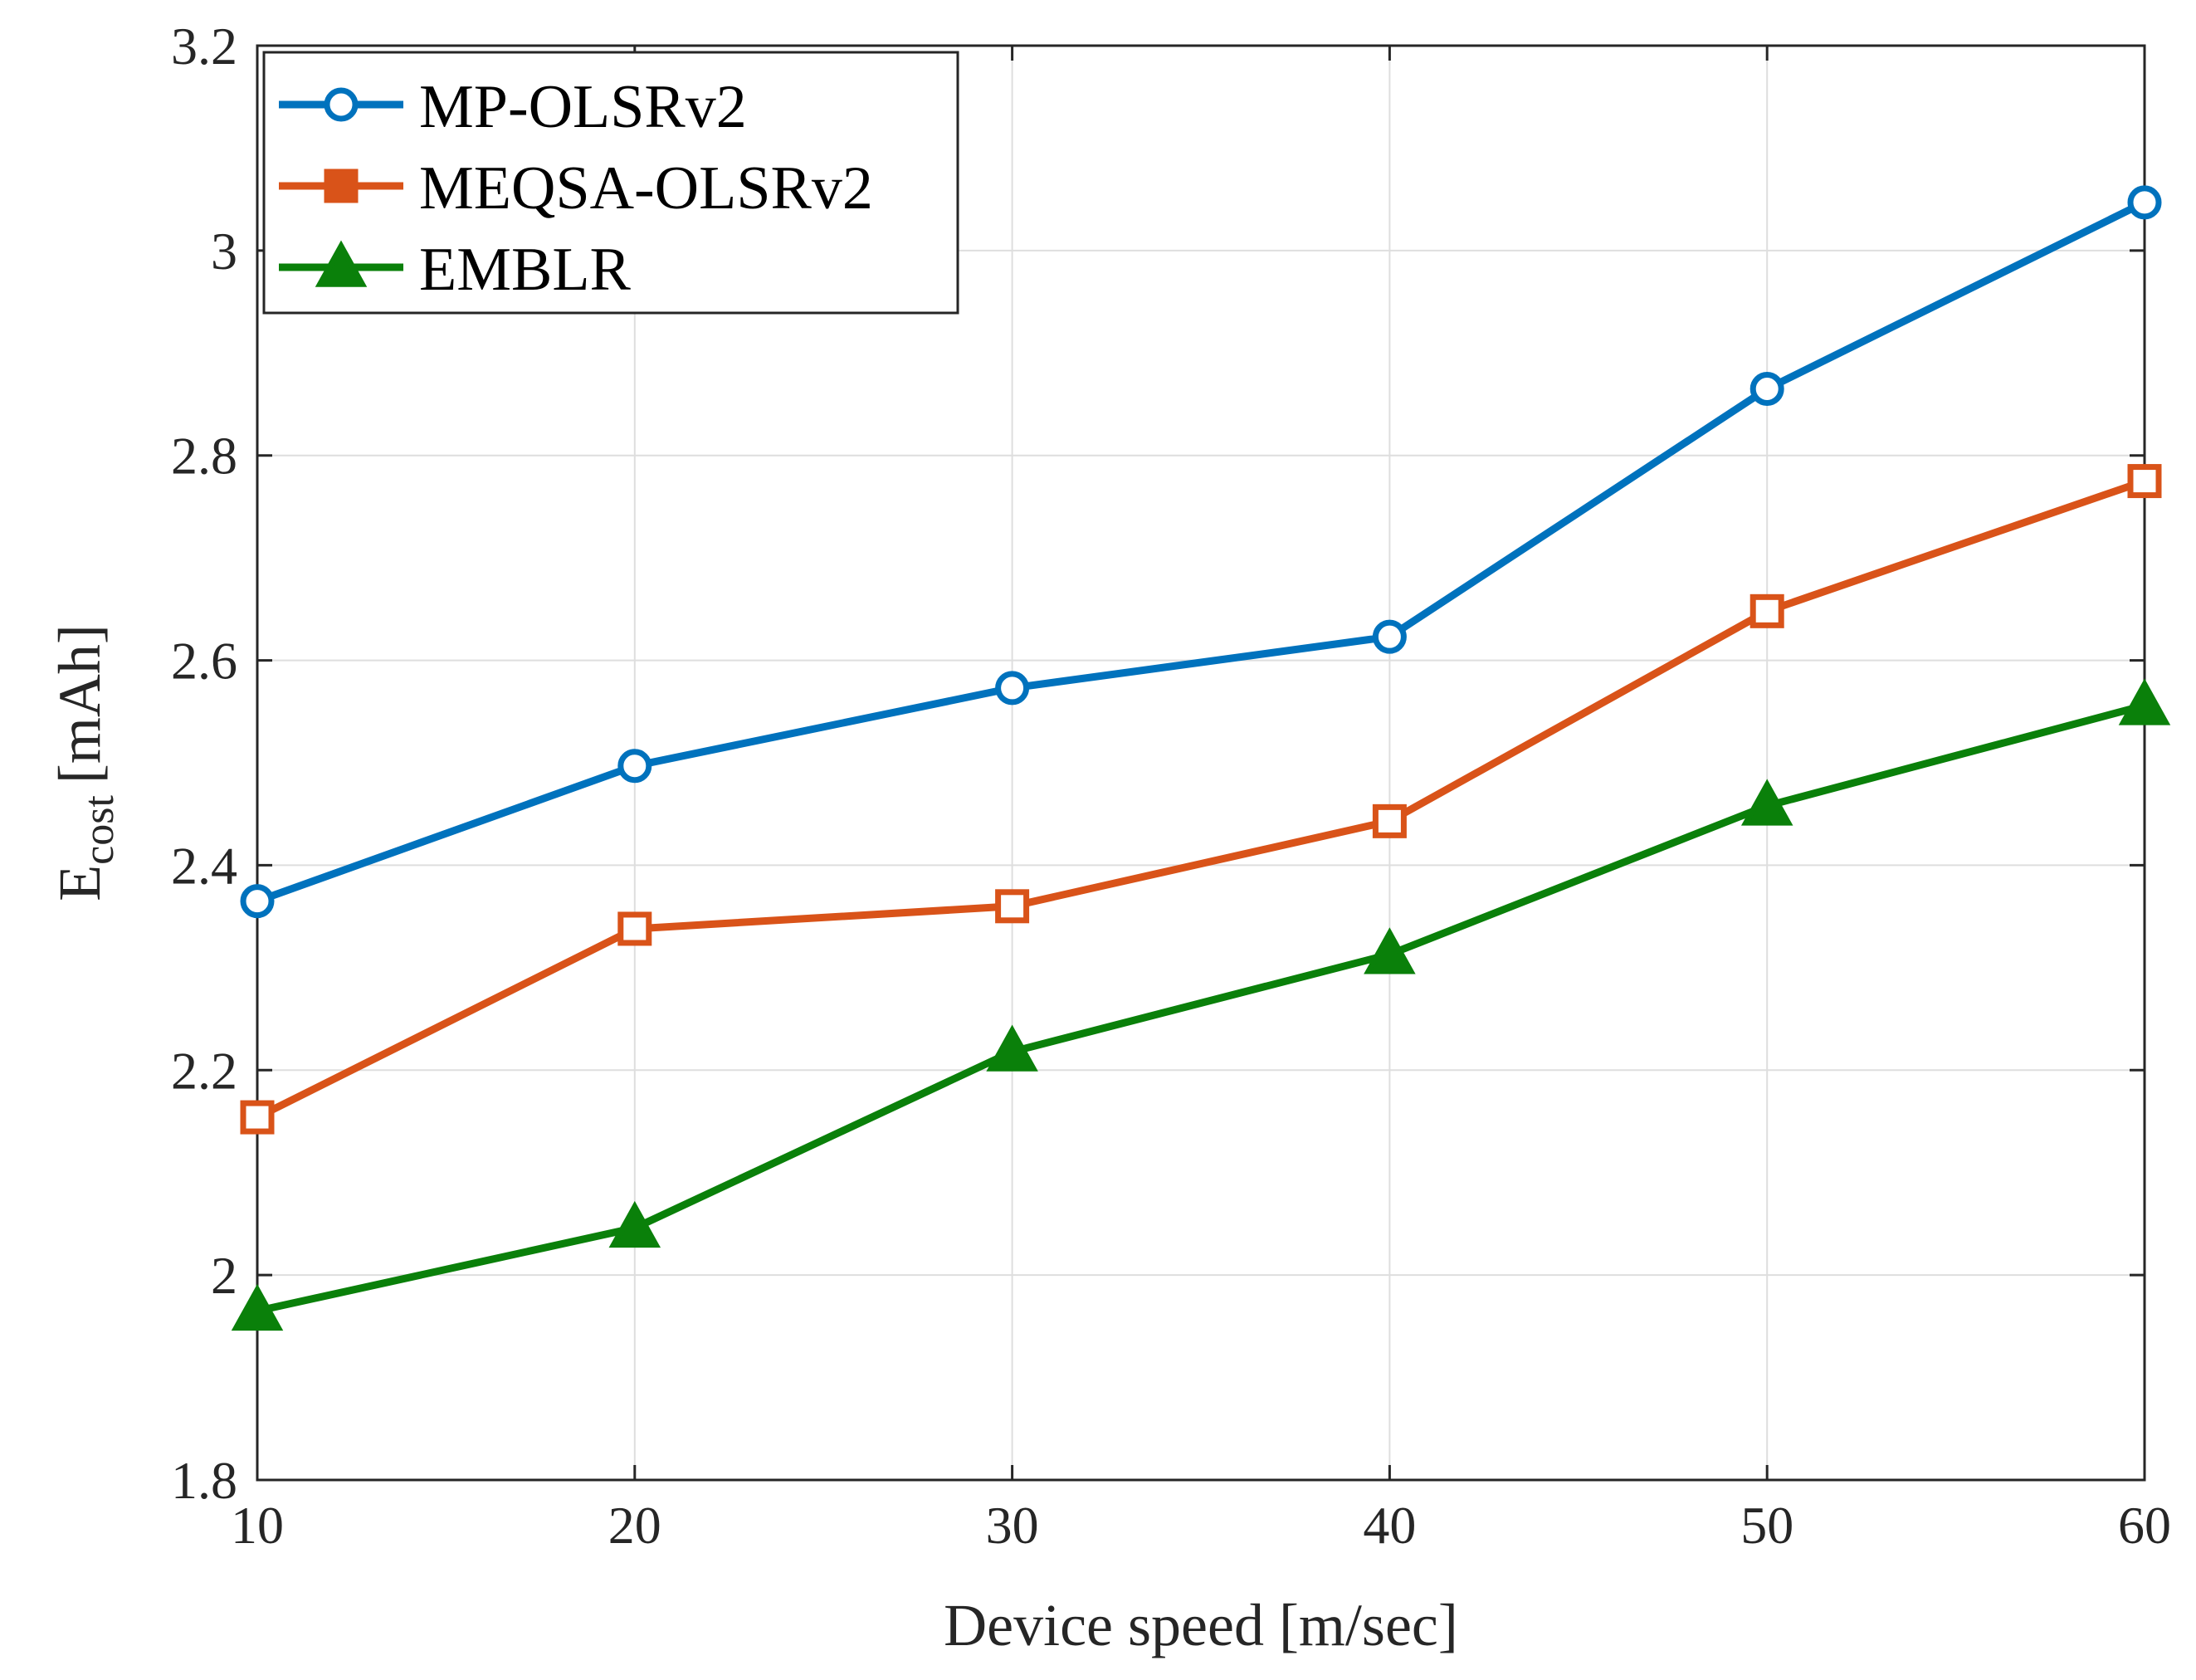 Image resolution: width=2196 pixels, height=1680 pixels. Describe the element at coordinates (79, 704) in the screenshot. I see `y-axis-title-unit: [mAh]` at that location.